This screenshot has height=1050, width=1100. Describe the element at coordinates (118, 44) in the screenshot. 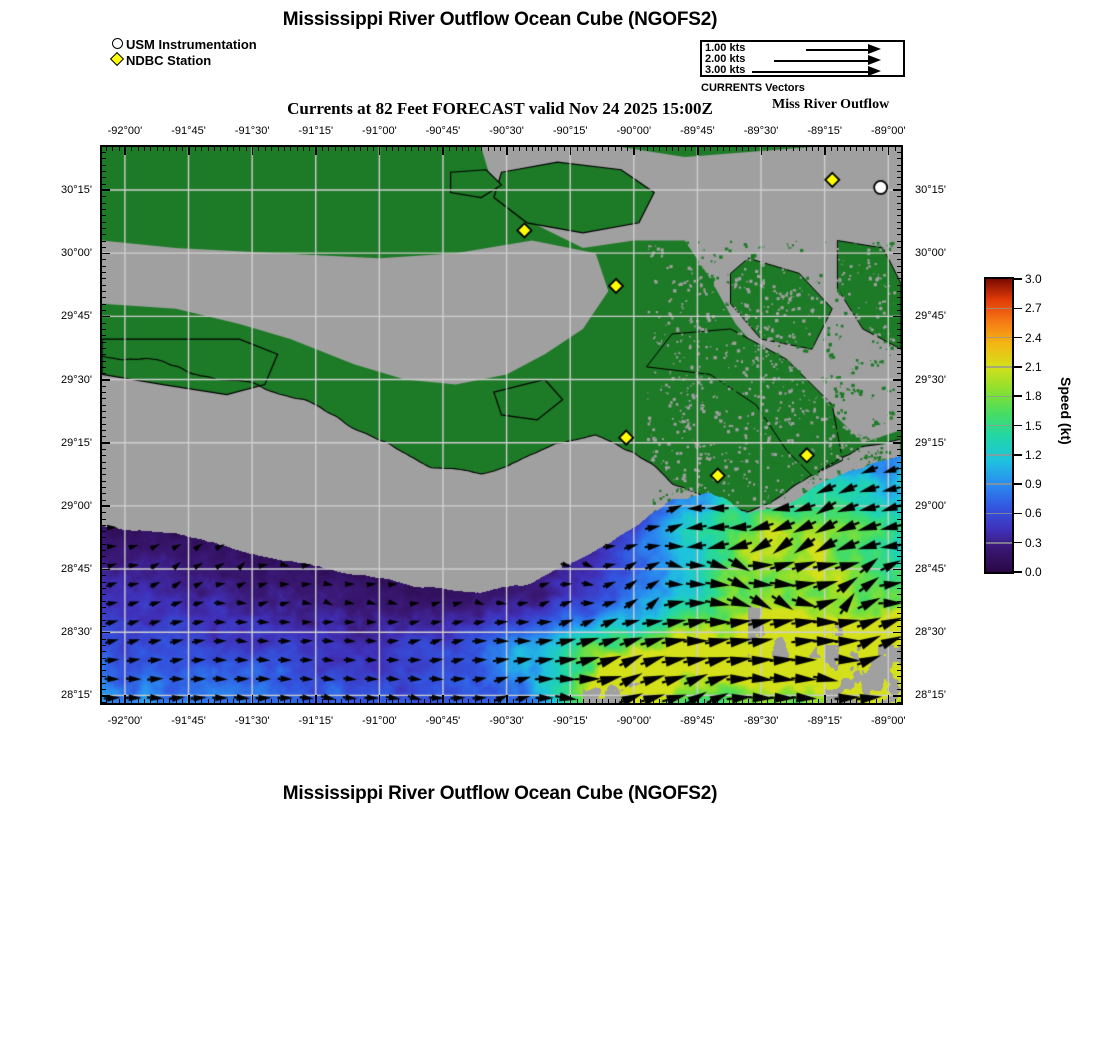

I see `usm-circle-icon` at that location.